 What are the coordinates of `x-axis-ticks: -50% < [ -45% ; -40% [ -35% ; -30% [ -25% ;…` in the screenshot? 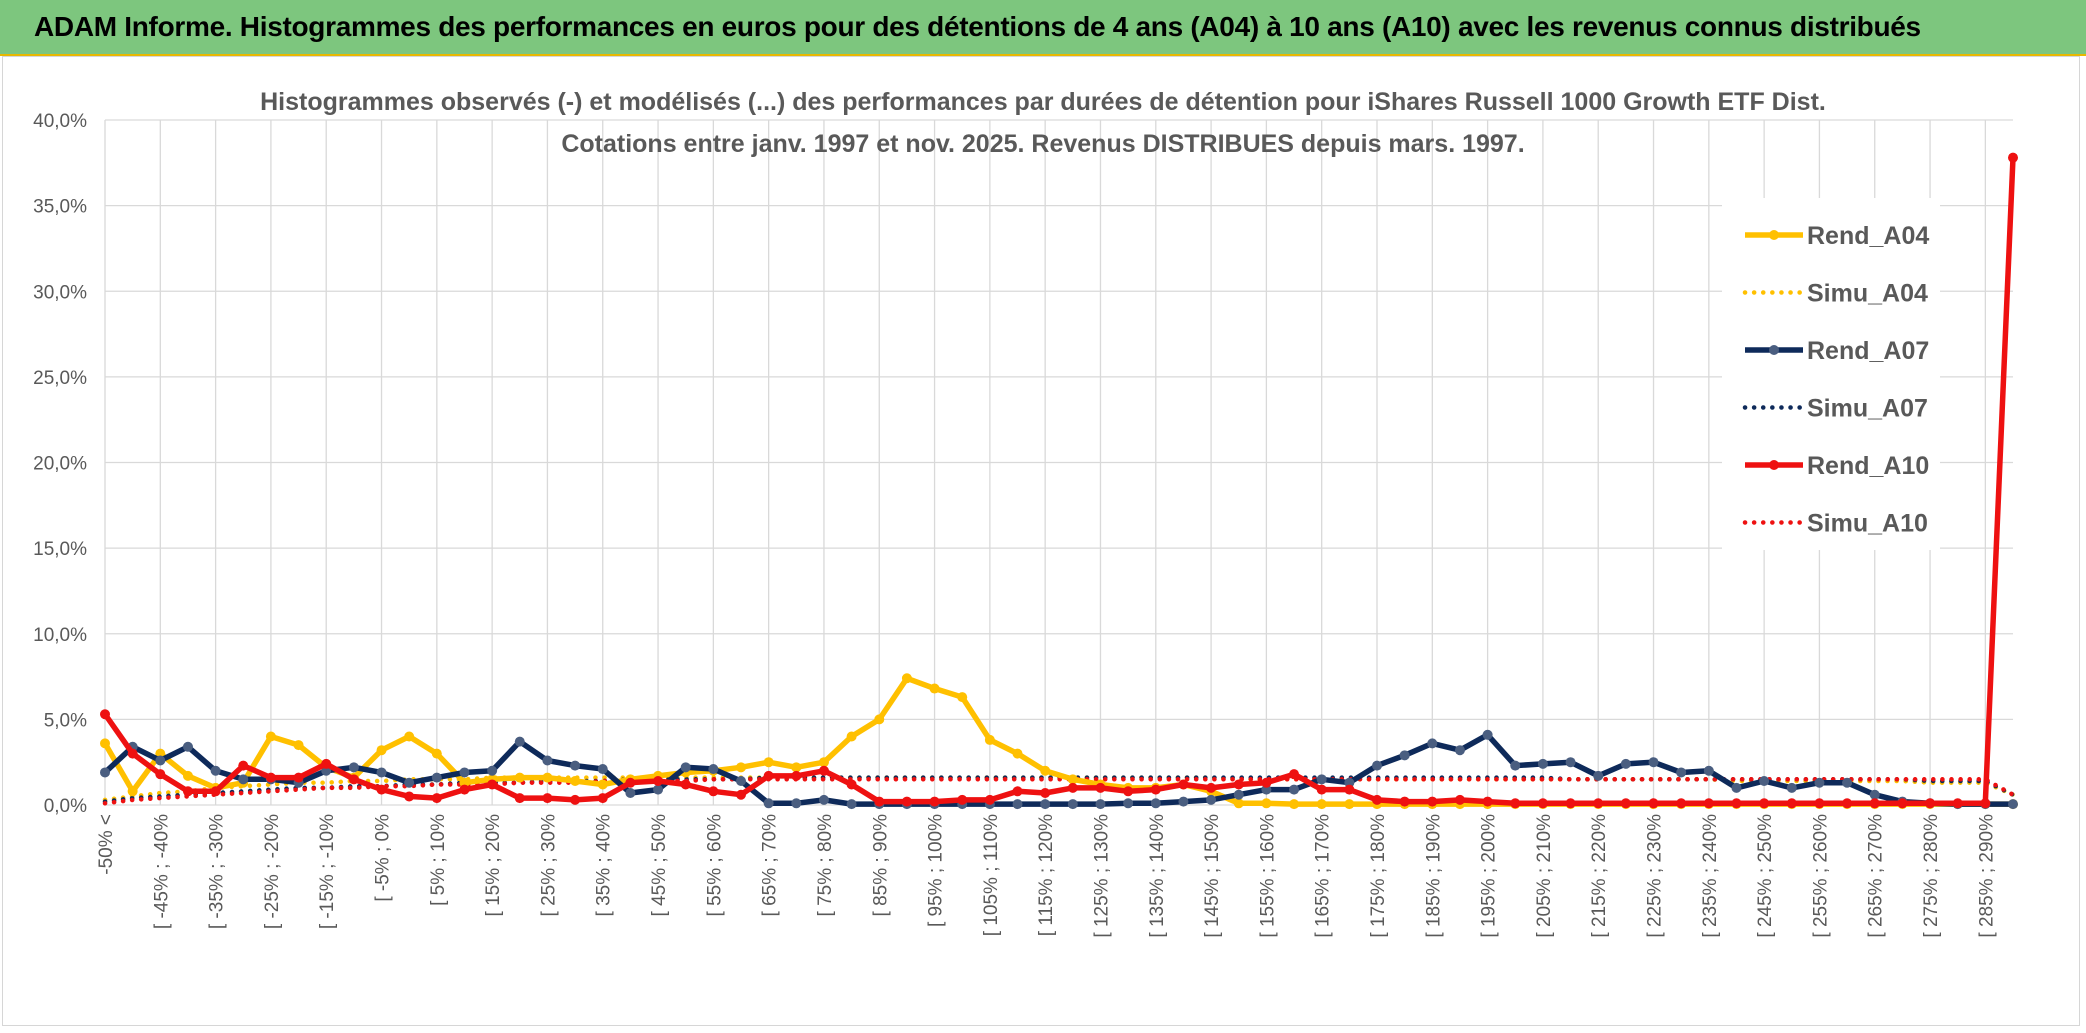 It's located at (1046, 876).